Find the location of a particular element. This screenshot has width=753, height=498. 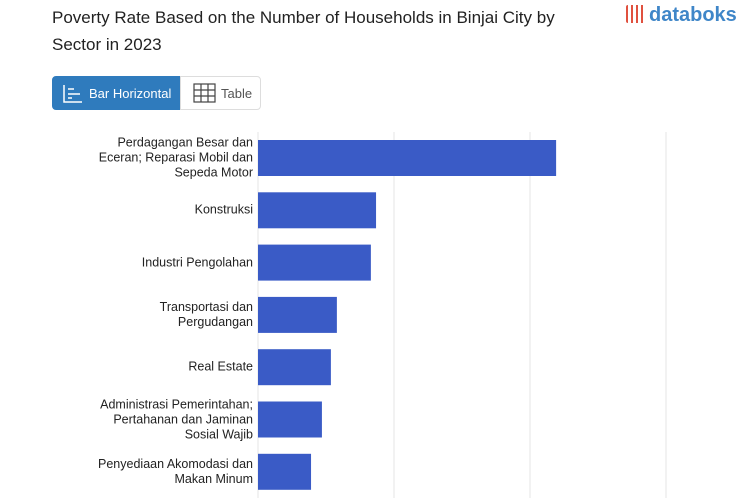

bar-icon is located at coordinates (72, 94).